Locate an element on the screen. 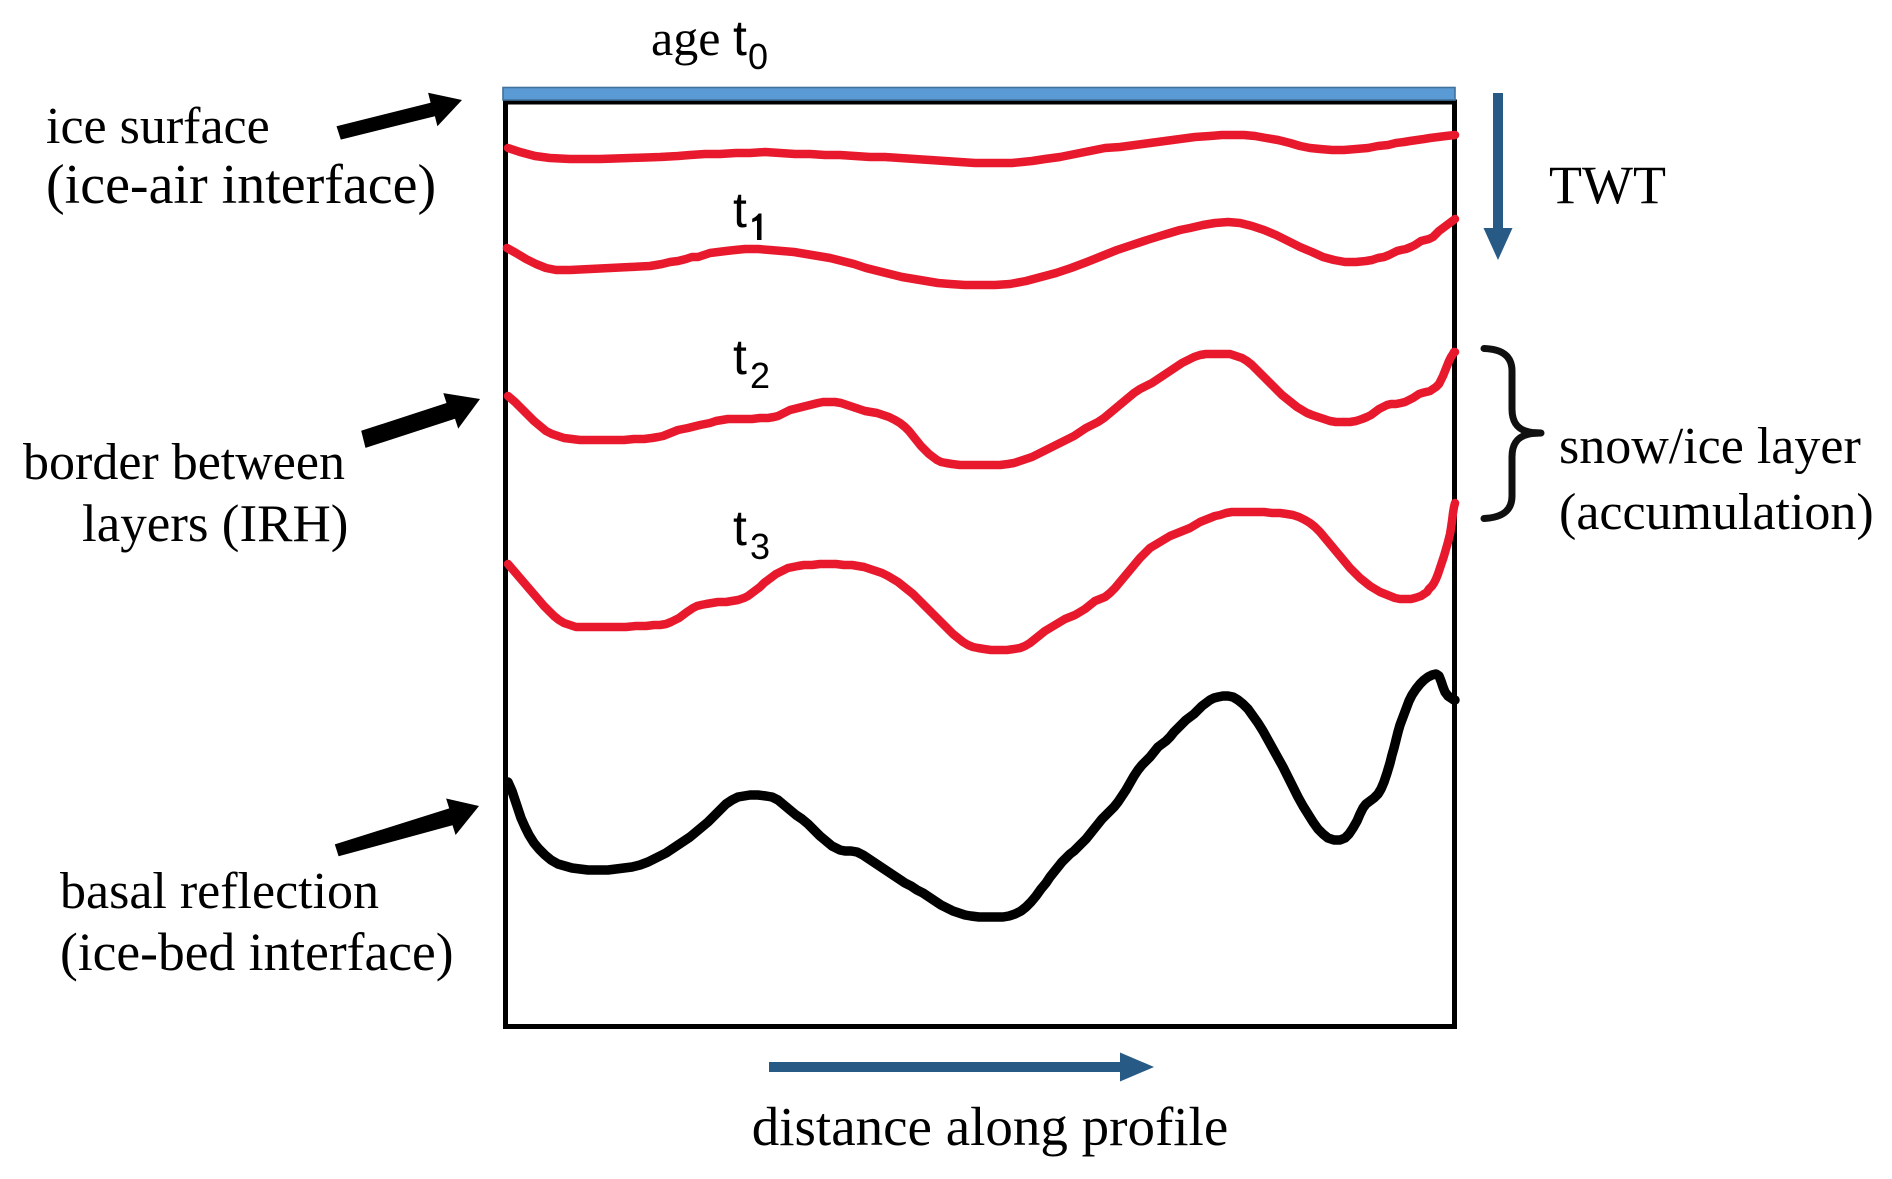 The height and width of the screenshot is (1179, 1892). svg-text: 3 is located at coordinates (760, 546).